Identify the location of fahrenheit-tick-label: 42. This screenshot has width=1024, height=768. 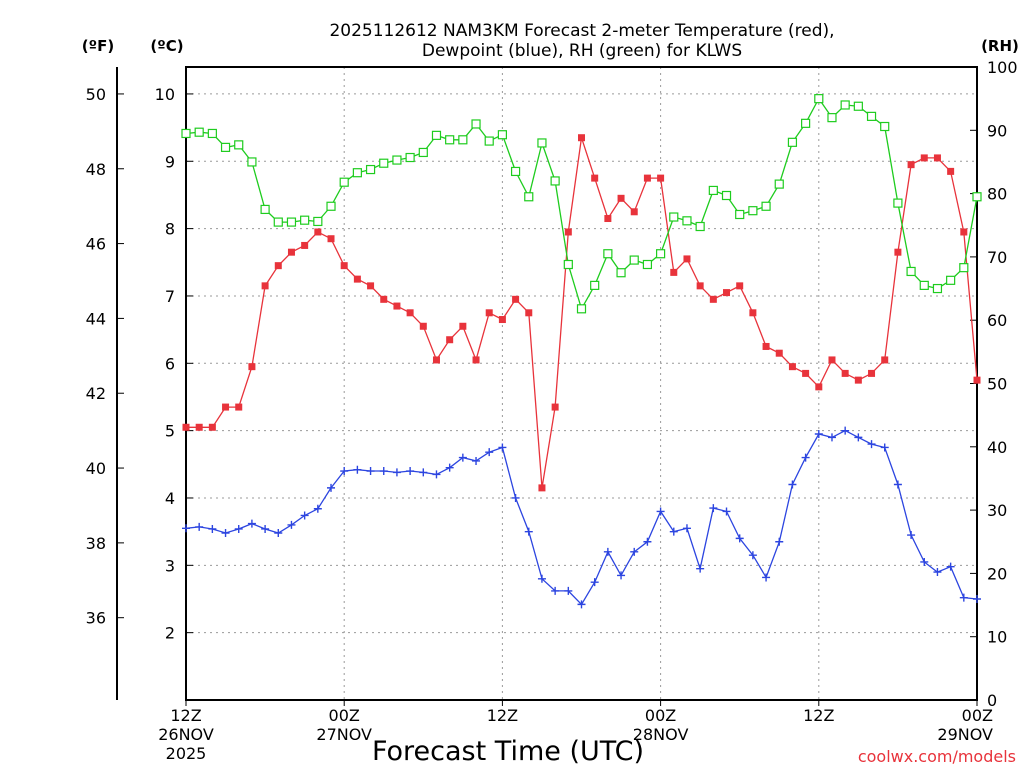
(96, 393).